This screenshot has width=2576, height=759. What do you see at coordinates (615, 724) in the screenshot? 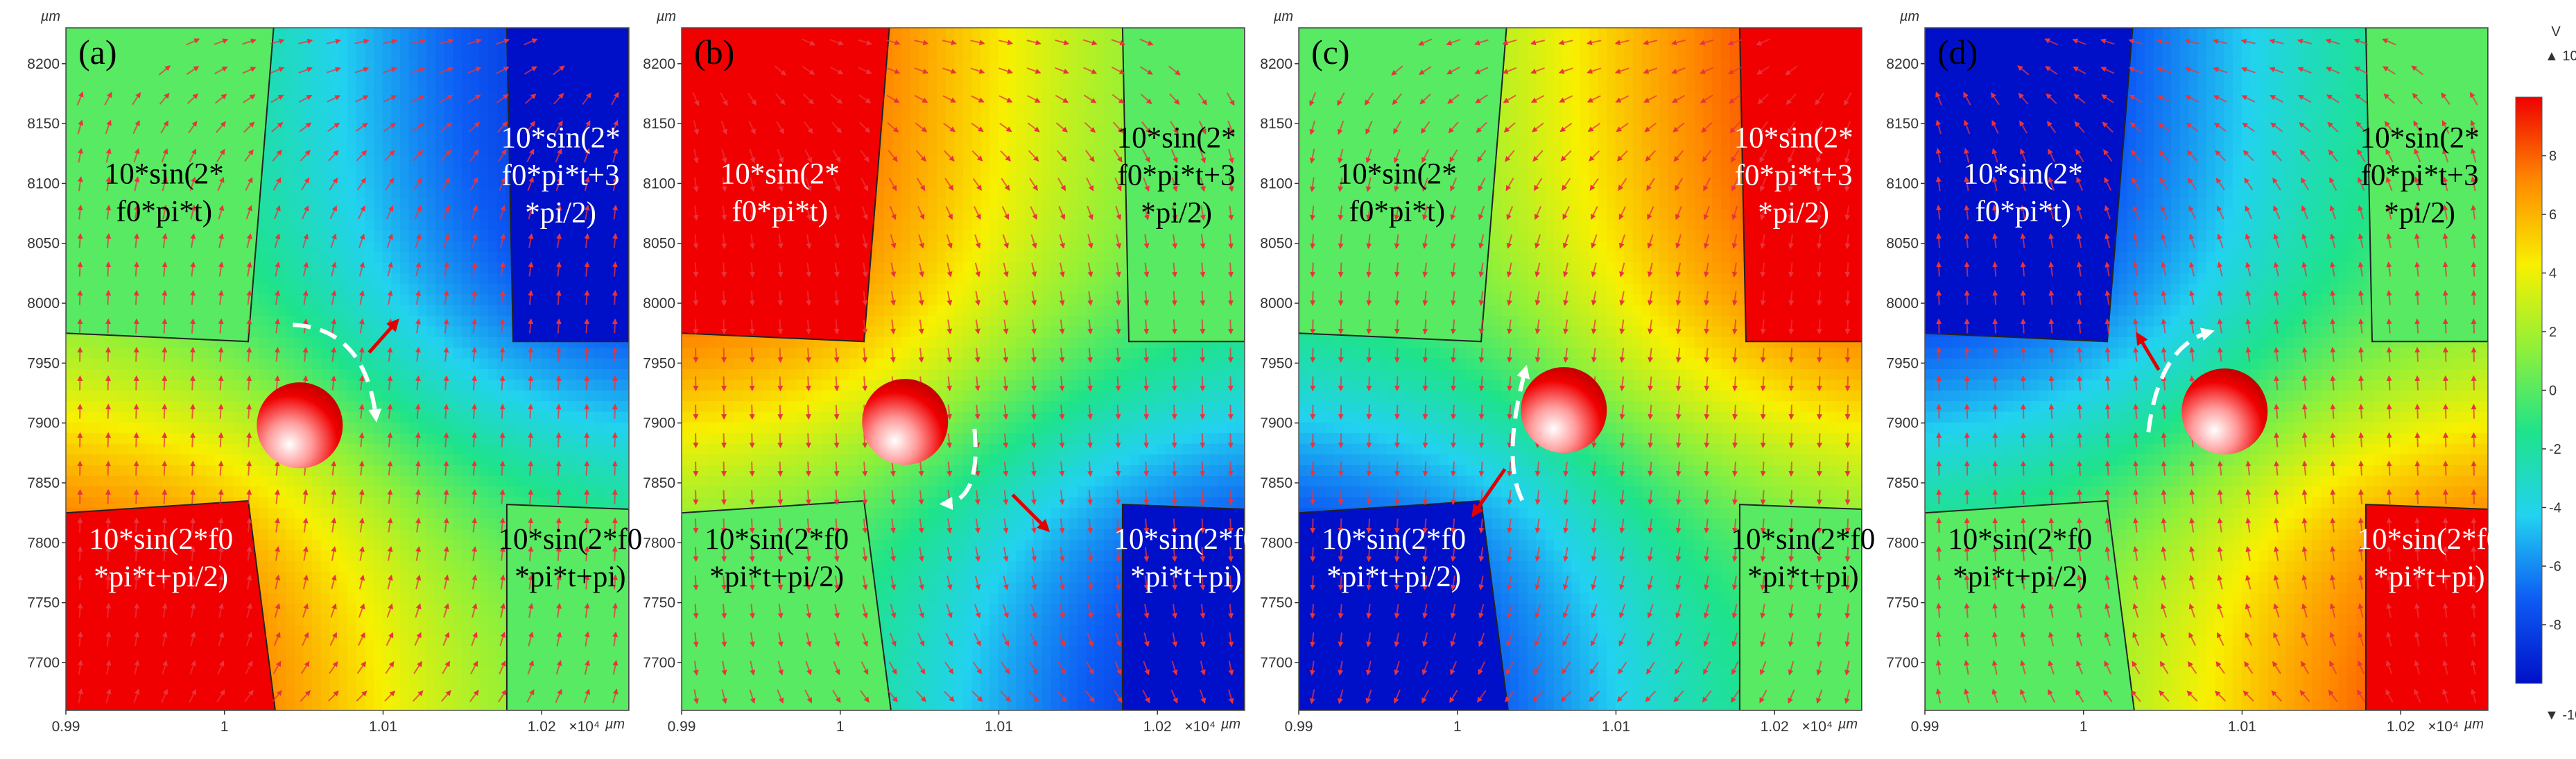
I see `x-unit-label: µm` at bounding box center [615, 724].